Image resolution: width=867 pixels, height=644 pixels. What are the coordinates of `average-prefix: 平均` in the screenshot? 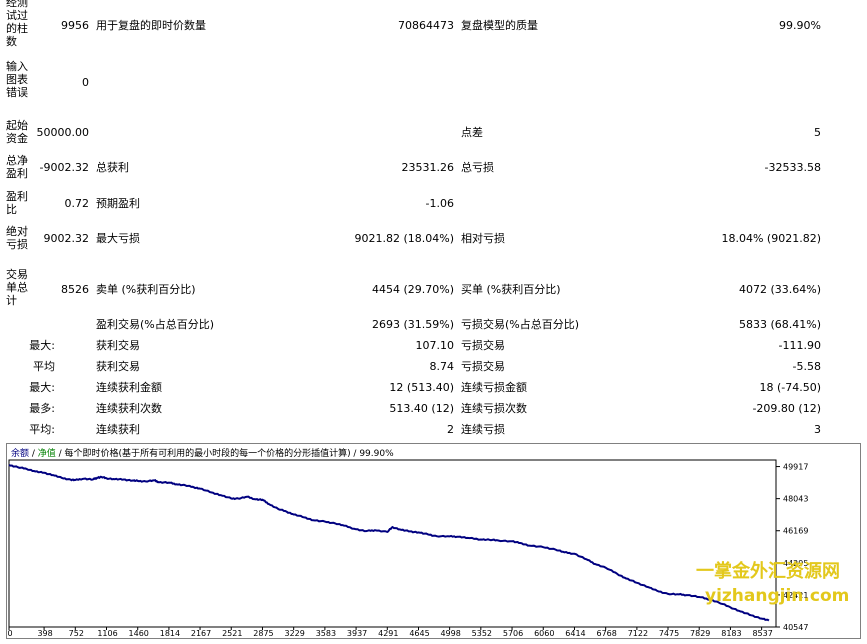 It's located at (44, 366).